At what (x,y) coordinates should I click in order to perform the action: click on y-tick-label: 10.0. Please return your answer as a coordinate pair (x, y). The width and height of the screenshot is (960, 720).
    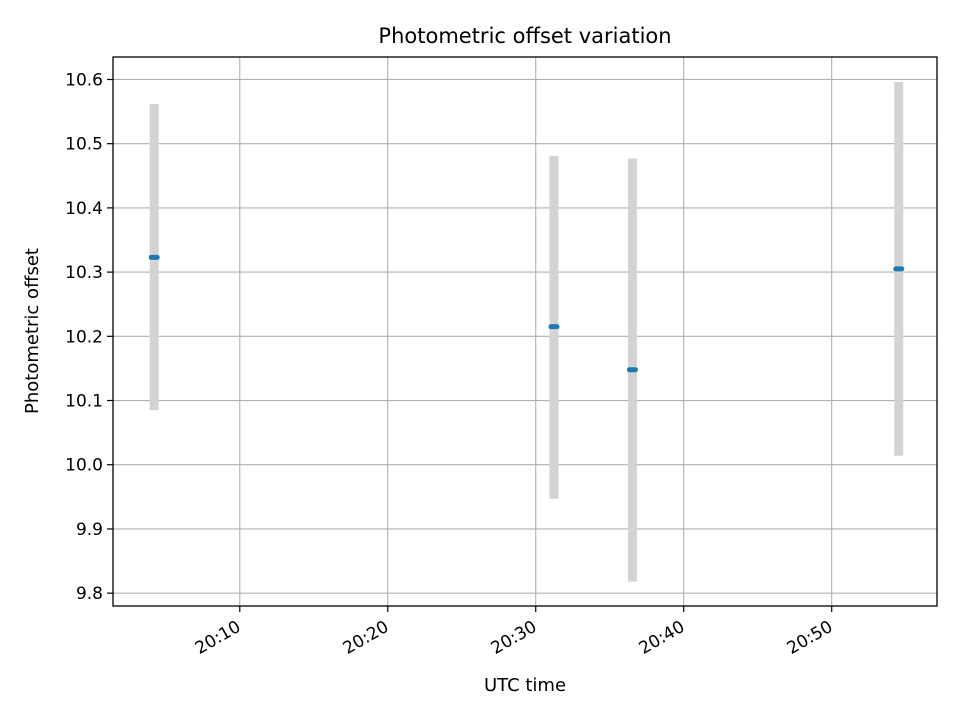
    Looking at the image, I should click on (84, 466).